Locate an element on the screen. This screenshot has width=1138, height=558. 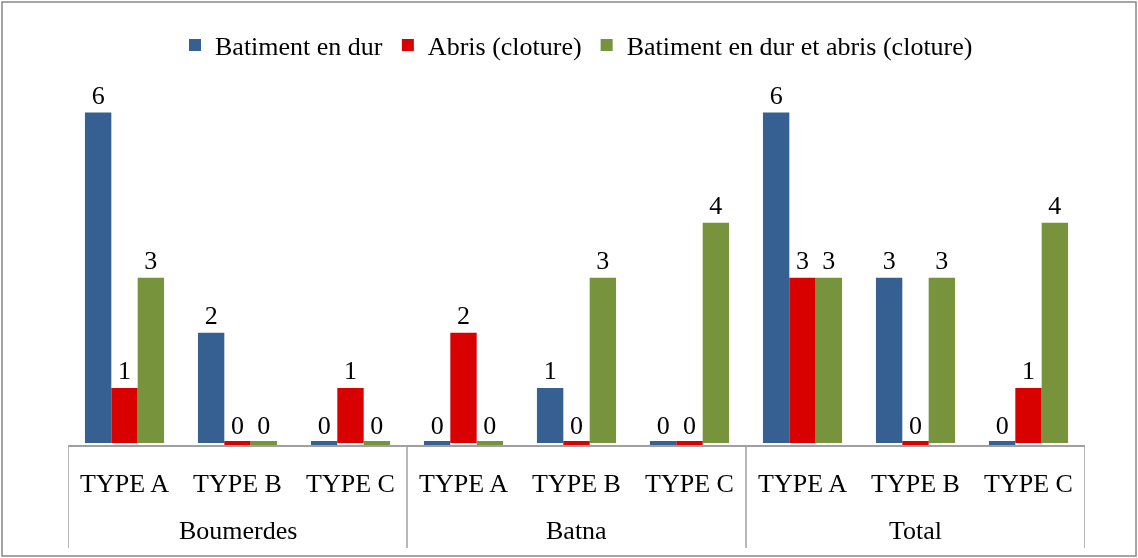
text: Boumerdes is located at coordinates (238, 530).